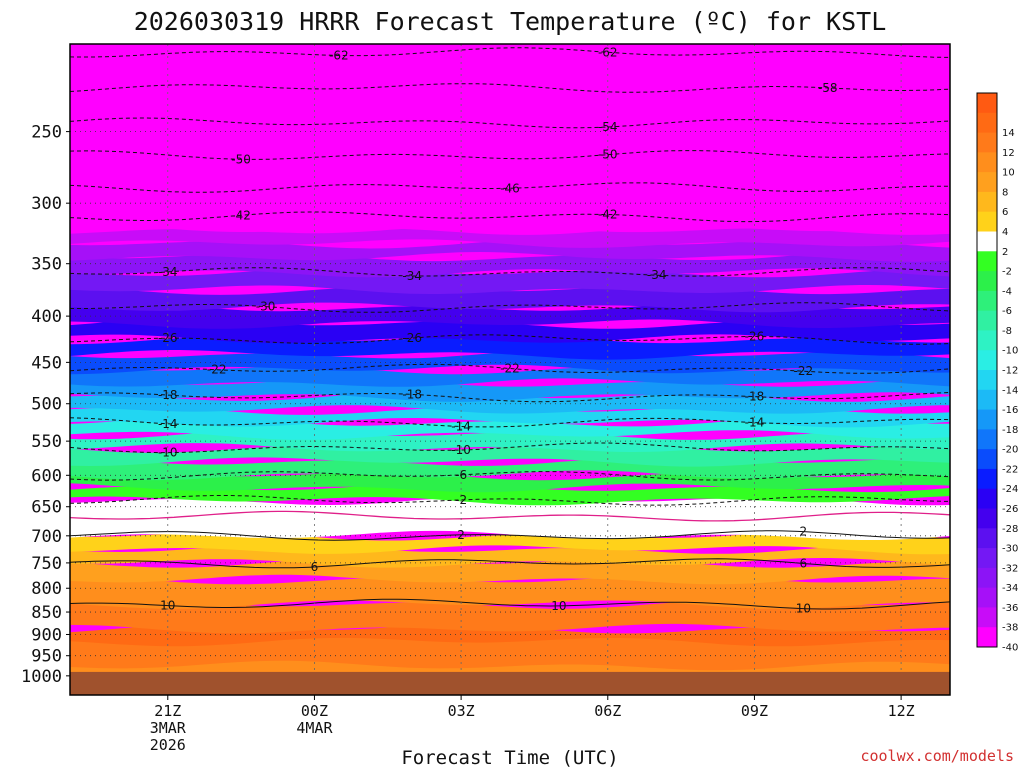 The height and width of the screenshot is (768, 1024). Describe the element at coordinates (1010, 608) in the screenshot. I see `colorbar-label: -36` at that location.